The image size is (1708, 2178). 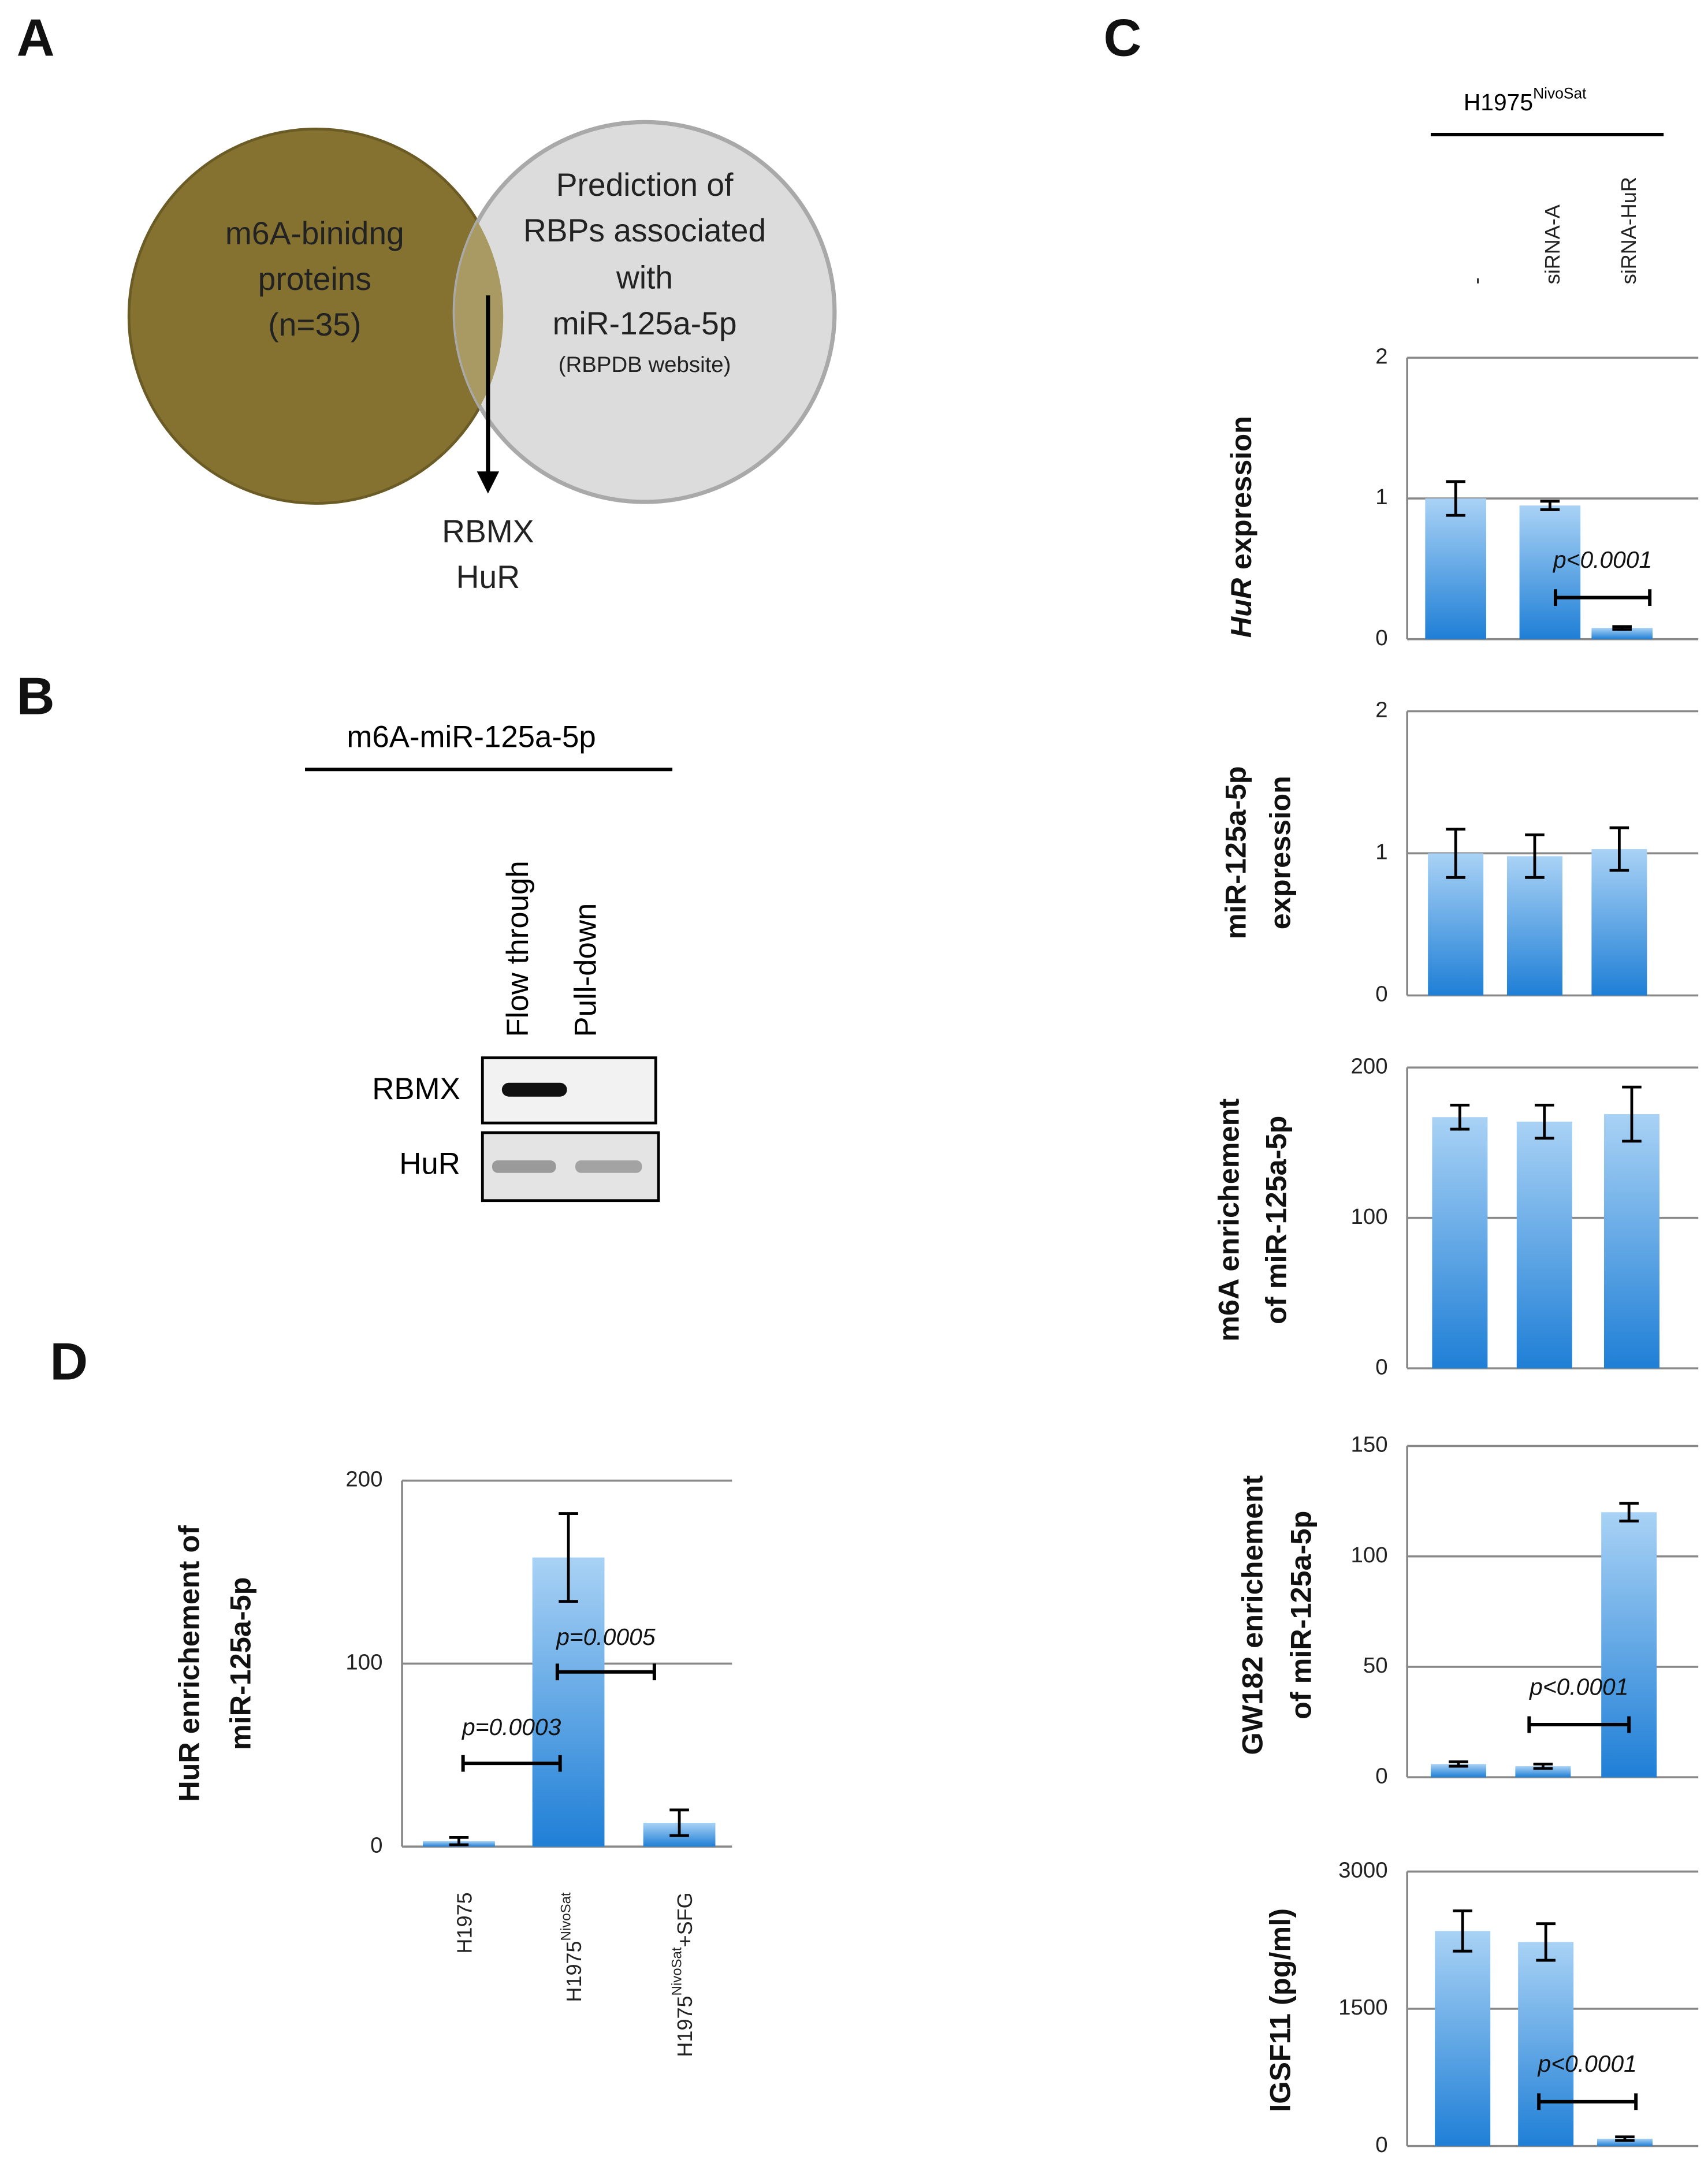 I want to click on lane-label: Pull-down, so click(x=586, y=970).